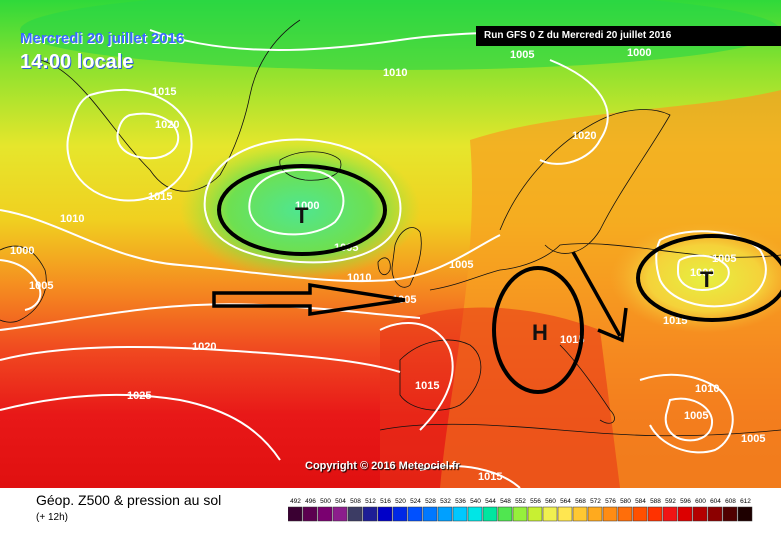 The image size is (781, 544). I want to click on scale-value-label: 560, so click(550, 501).